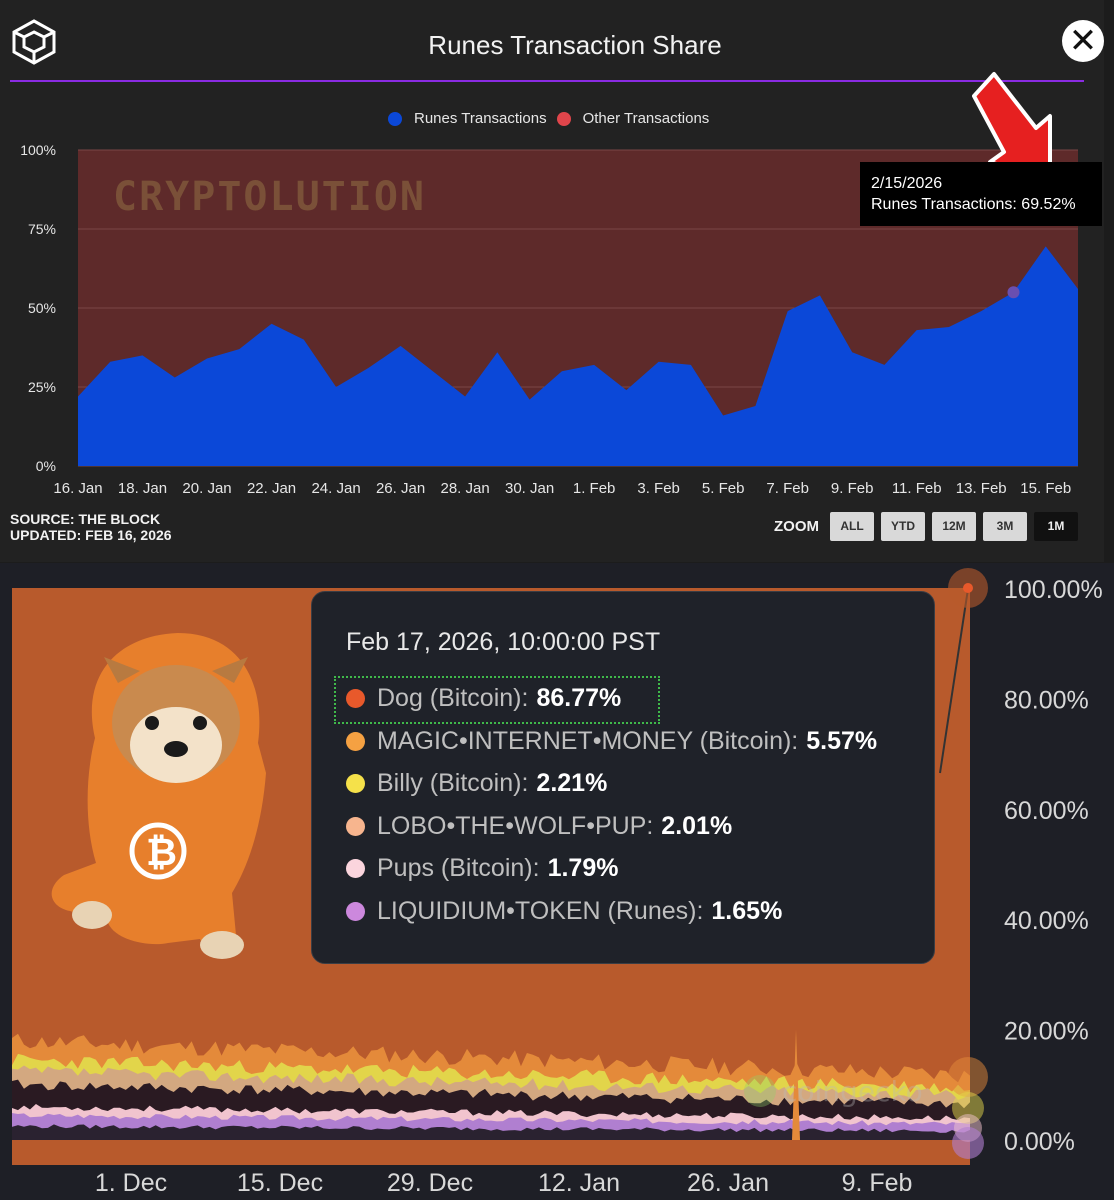 The height and width of the screenshot is (1200, 1114). I want to click on row-label: Dog (Bitcoin):, so click(453, 698).